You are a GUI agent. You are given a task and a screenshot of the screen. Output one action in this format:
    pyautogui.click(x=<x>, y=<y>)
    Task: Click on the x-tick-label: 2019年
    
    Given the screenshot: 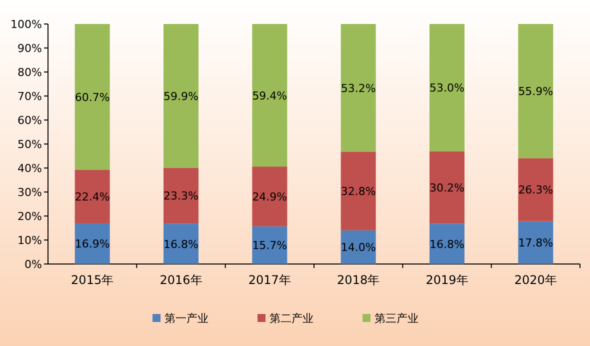 What is the action you would take?
    pyautogui.click(x=447, y=280)
    